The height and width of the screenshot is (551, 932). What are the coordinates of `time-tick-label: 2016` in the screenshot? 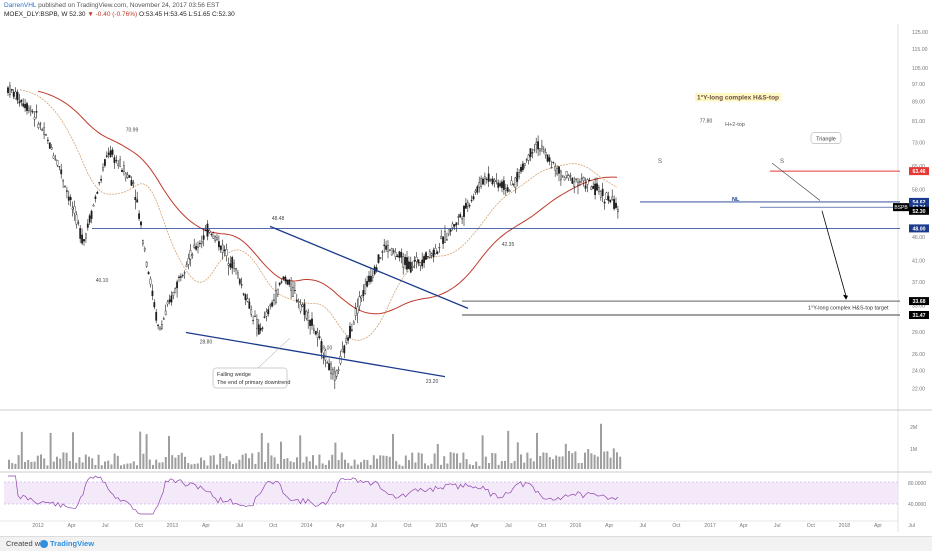 It's located at (576, 526).